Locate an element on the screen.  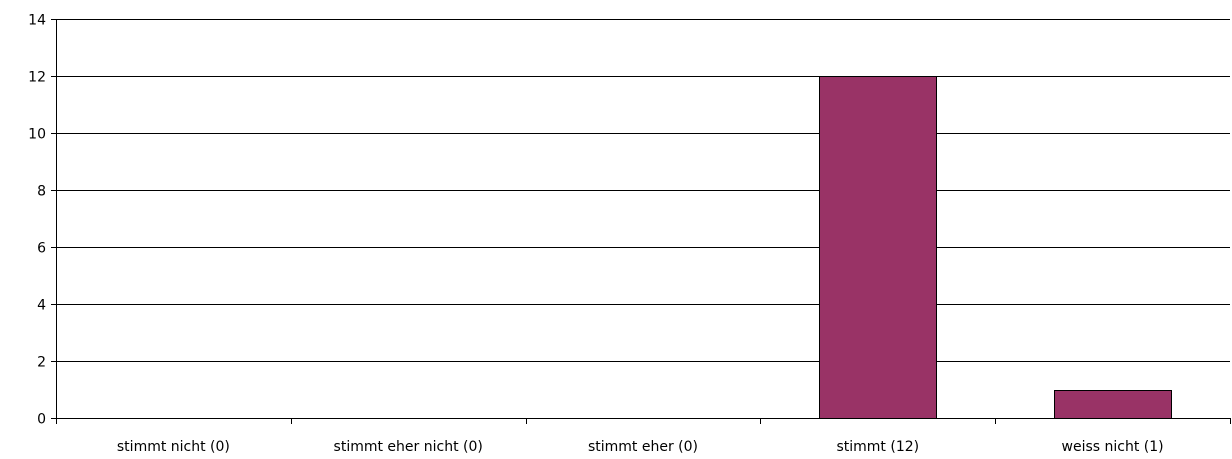
y-tick-label: 0 is located at coordinates (41, 420).